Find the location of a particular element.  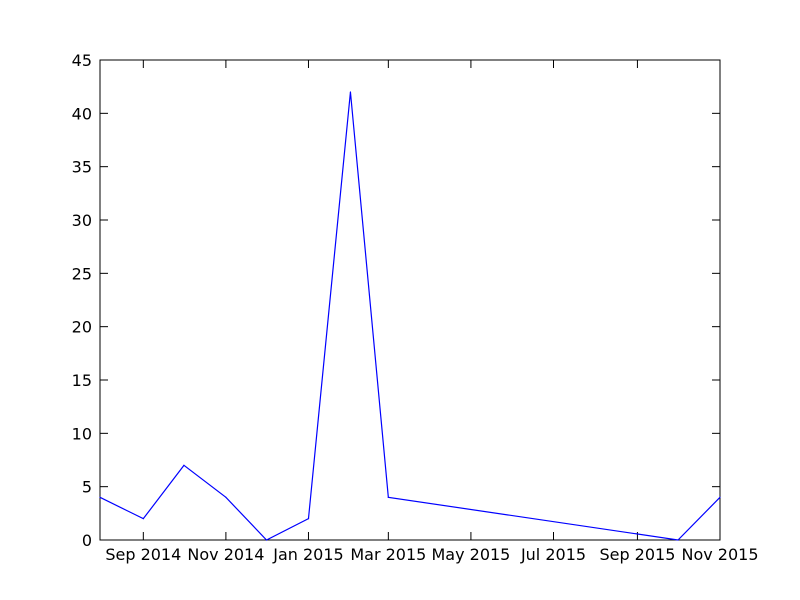

y-tick-label: 5 is located at coordinates (87, 487).